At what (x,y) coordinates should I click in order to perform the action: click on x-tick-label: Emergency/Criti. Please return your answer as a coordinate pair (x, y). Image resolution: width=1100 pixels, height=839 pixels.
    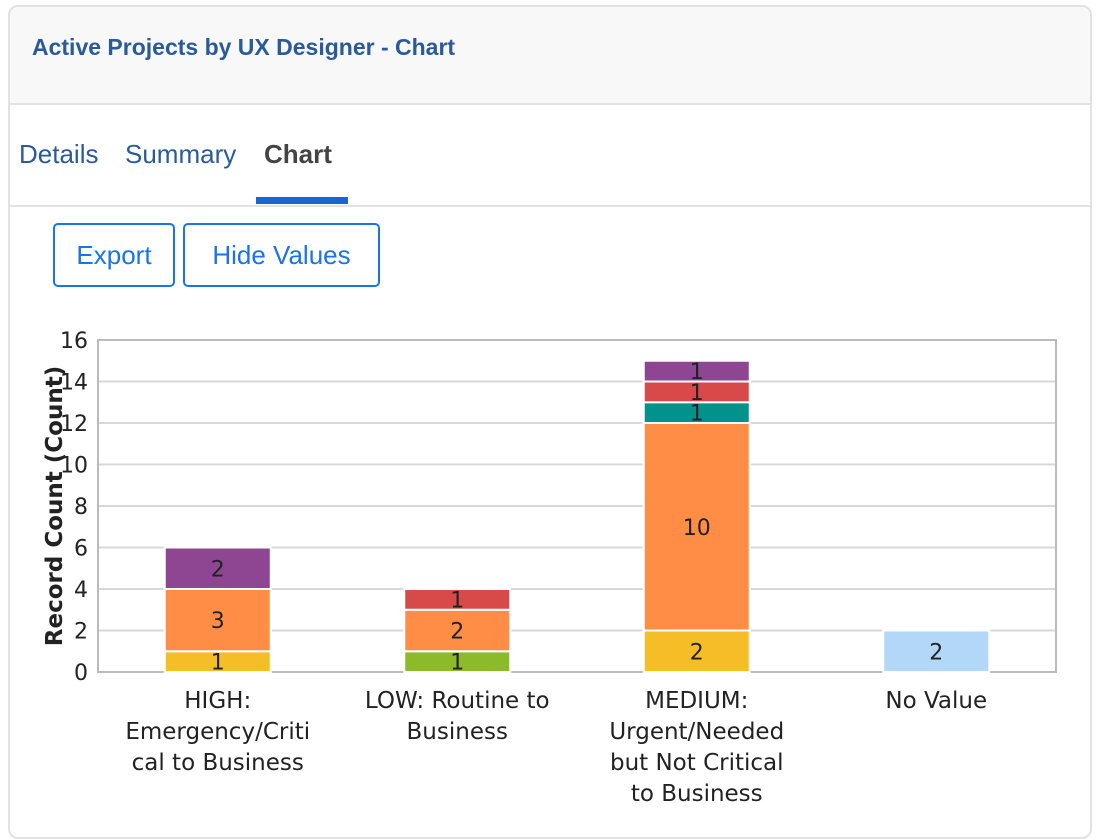
    Looking at the image, I should click on (217, 732).